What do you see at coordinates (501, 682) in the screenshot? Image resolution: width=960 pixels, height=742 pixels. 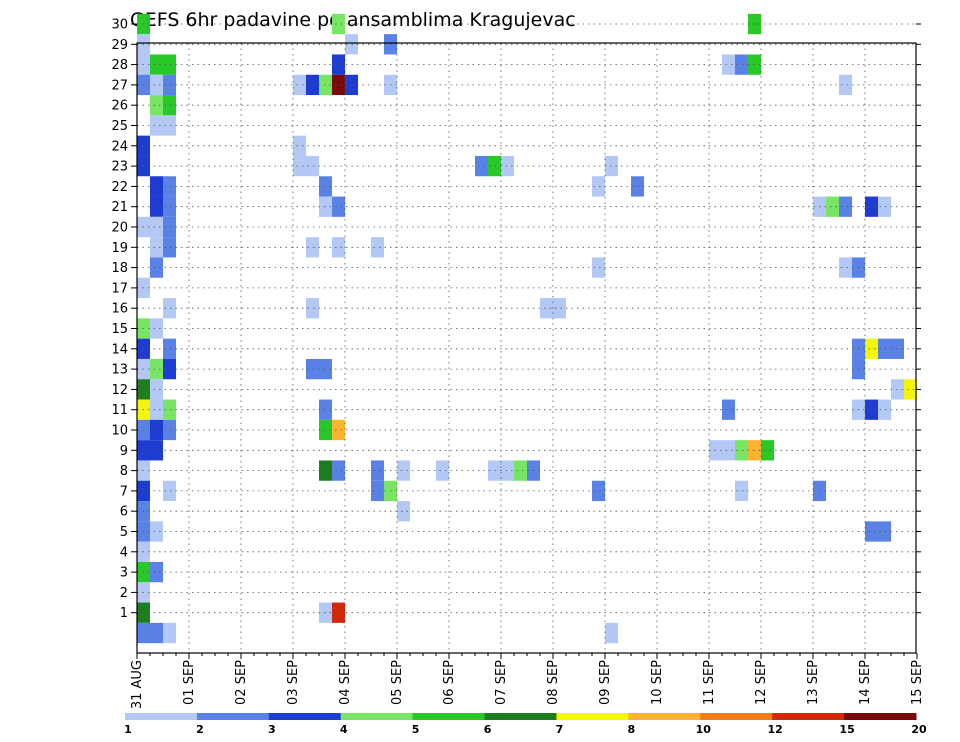 I see `x-tick-label: 07 SEP` at bounding box center [501, 682].